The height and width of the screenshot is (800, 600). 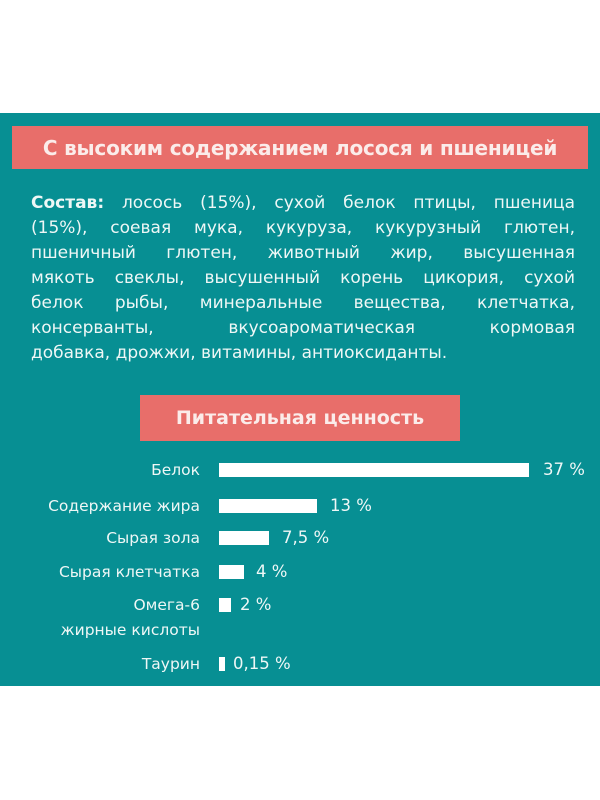 I want to click on headline-text: С высоким содержанием лосося и пшеницей, so click(x=300, y=147).